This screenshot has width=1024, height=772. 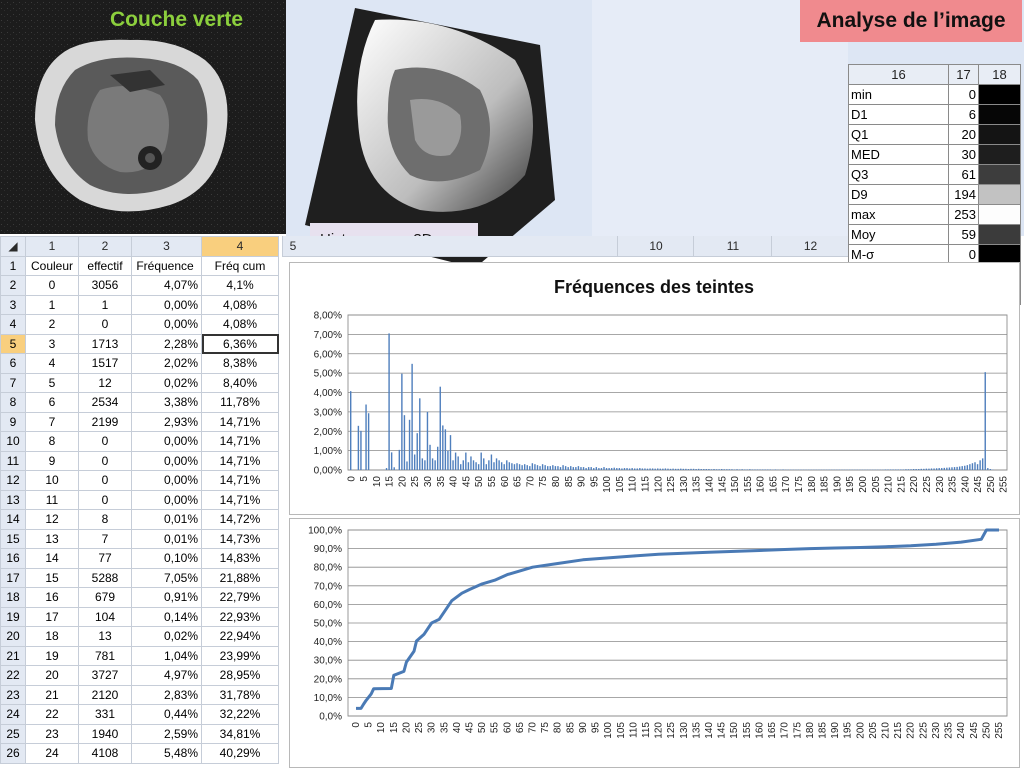 I want to click on column-header: 1, so click(x=52, y=247).